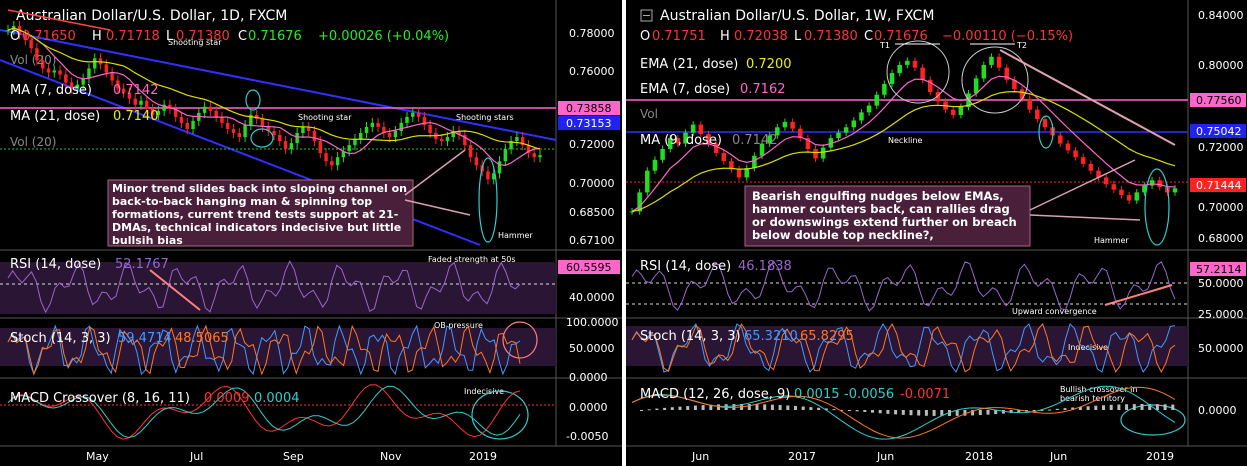 The height and width of the screenshot is (466, 1247). I want to click on ohlc-close-label: C, so click(868, 36).